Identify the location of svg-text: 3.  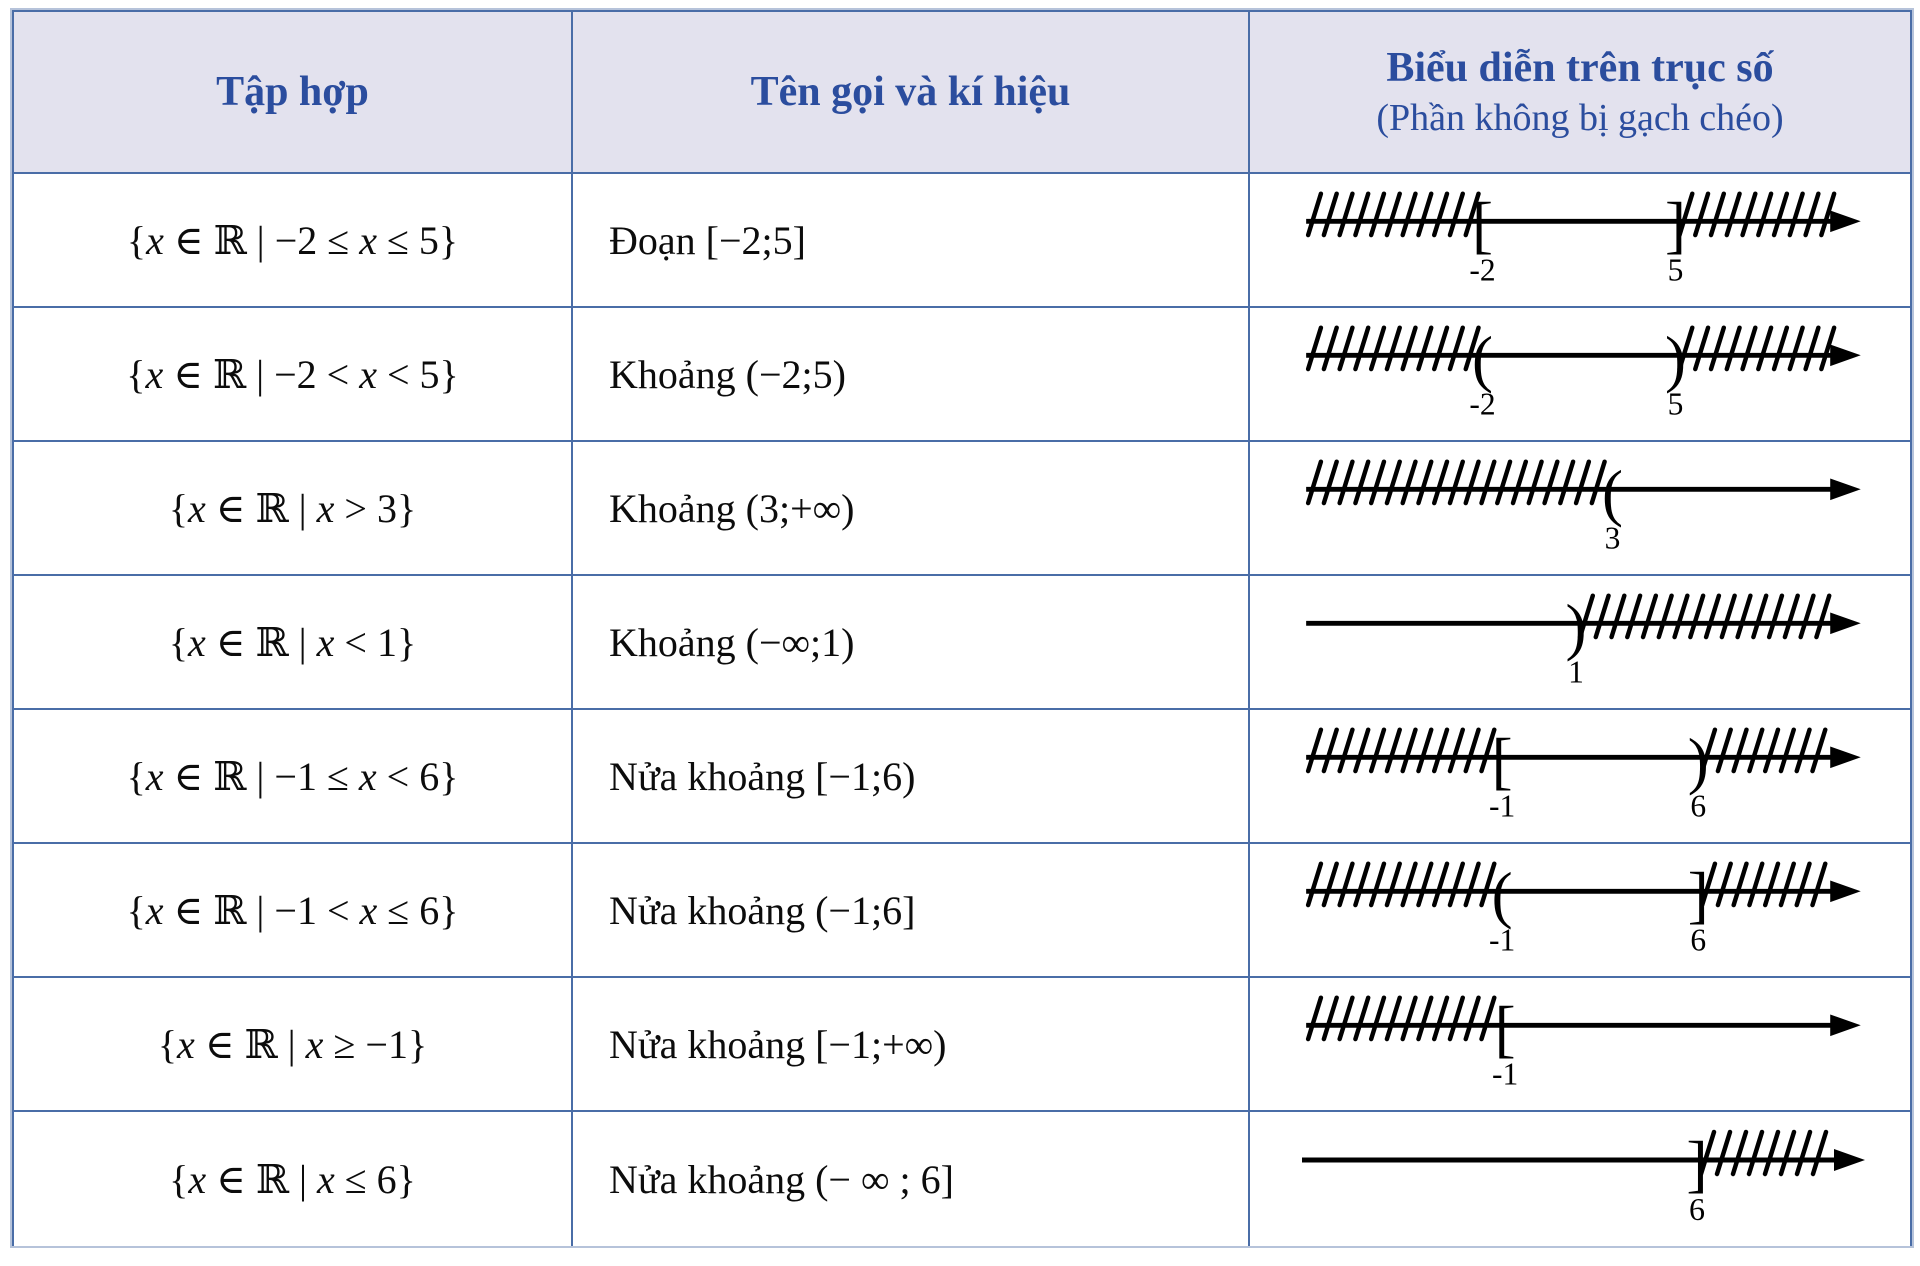
(1613, 537).